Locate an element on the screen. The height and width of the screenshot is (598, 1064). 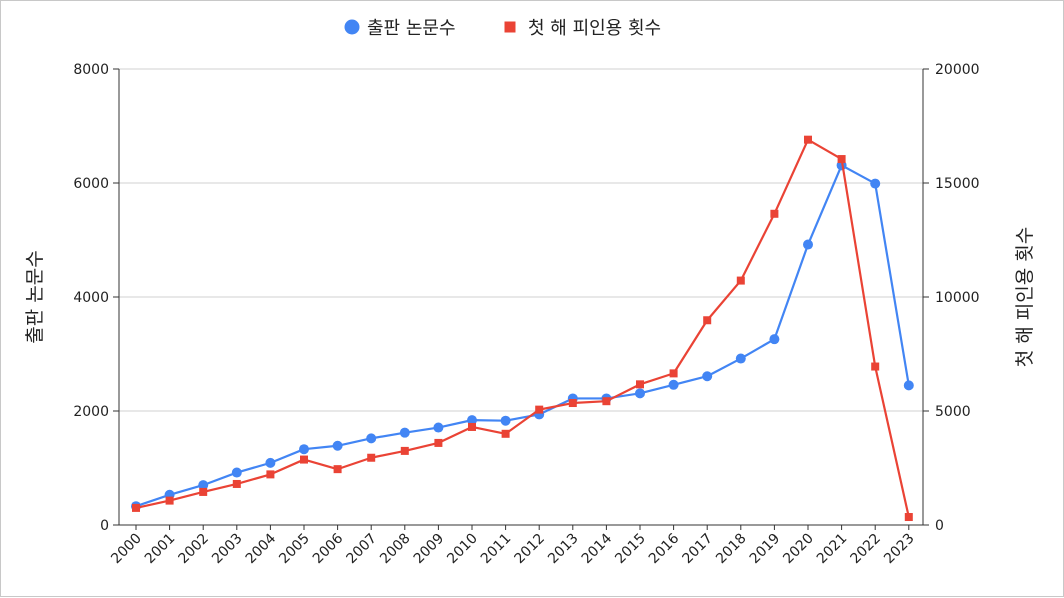
y2-axis-title: 첫 해 피인용 횟수 is located at coordinates (1025, 297).